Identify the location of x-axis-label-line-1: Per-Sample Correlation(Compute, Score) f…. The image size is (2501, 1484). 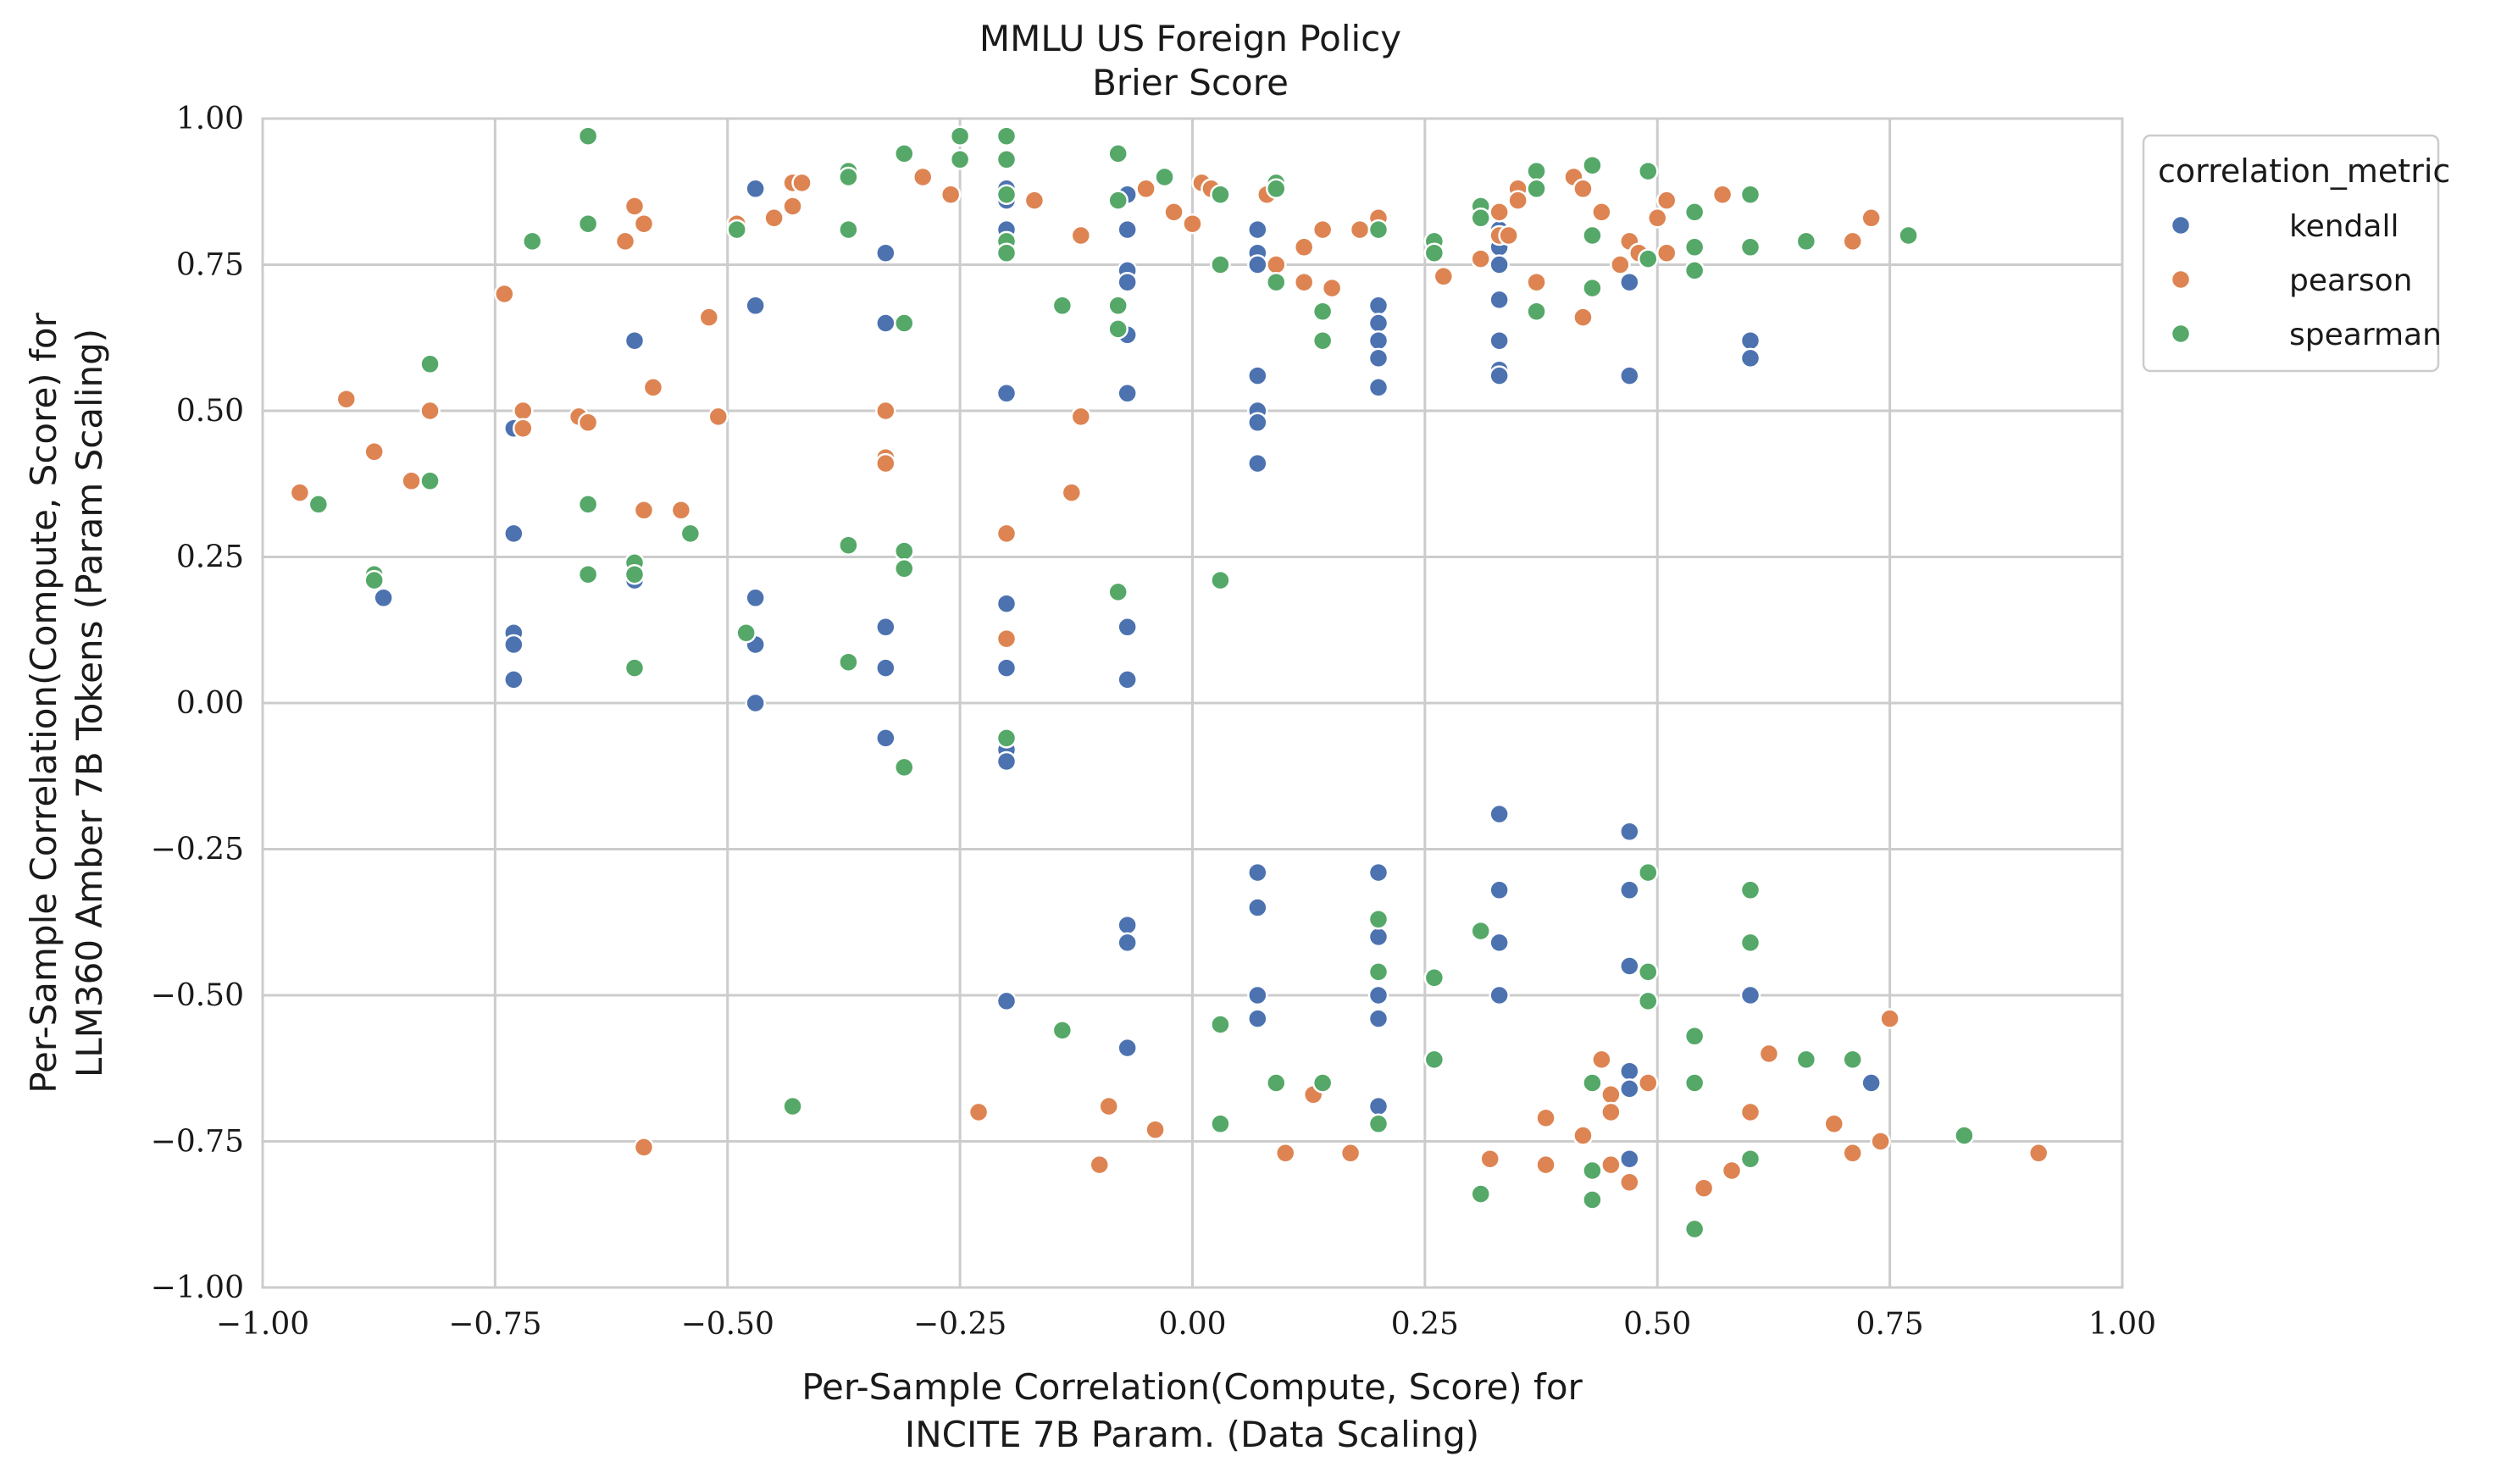
(1192, 1387).